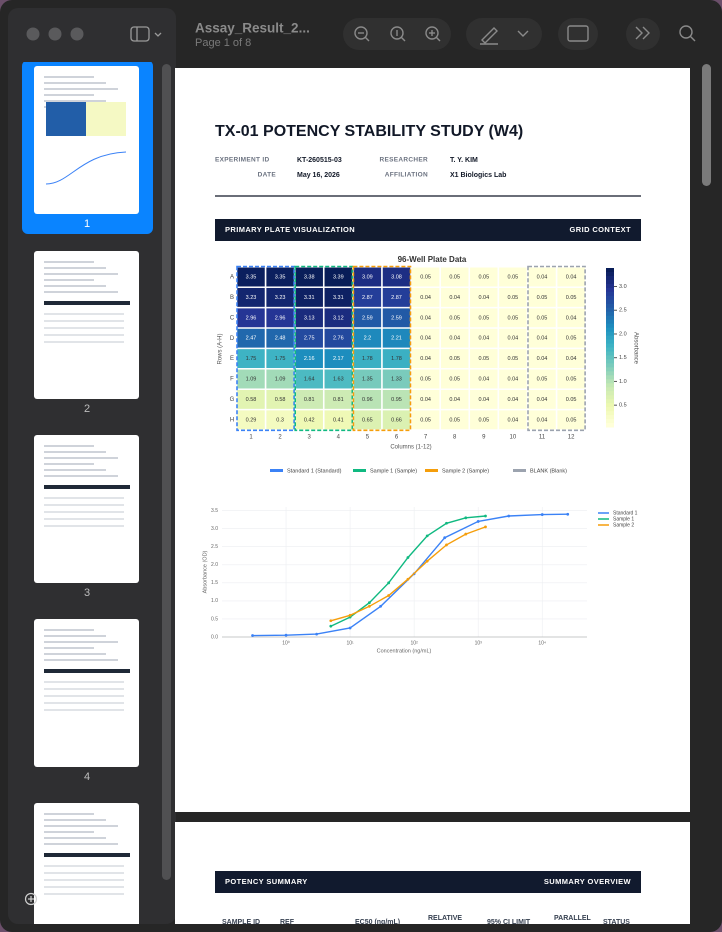  I want to click on curve-xlabel: Concentration (ng/mL), so click(404, 651).